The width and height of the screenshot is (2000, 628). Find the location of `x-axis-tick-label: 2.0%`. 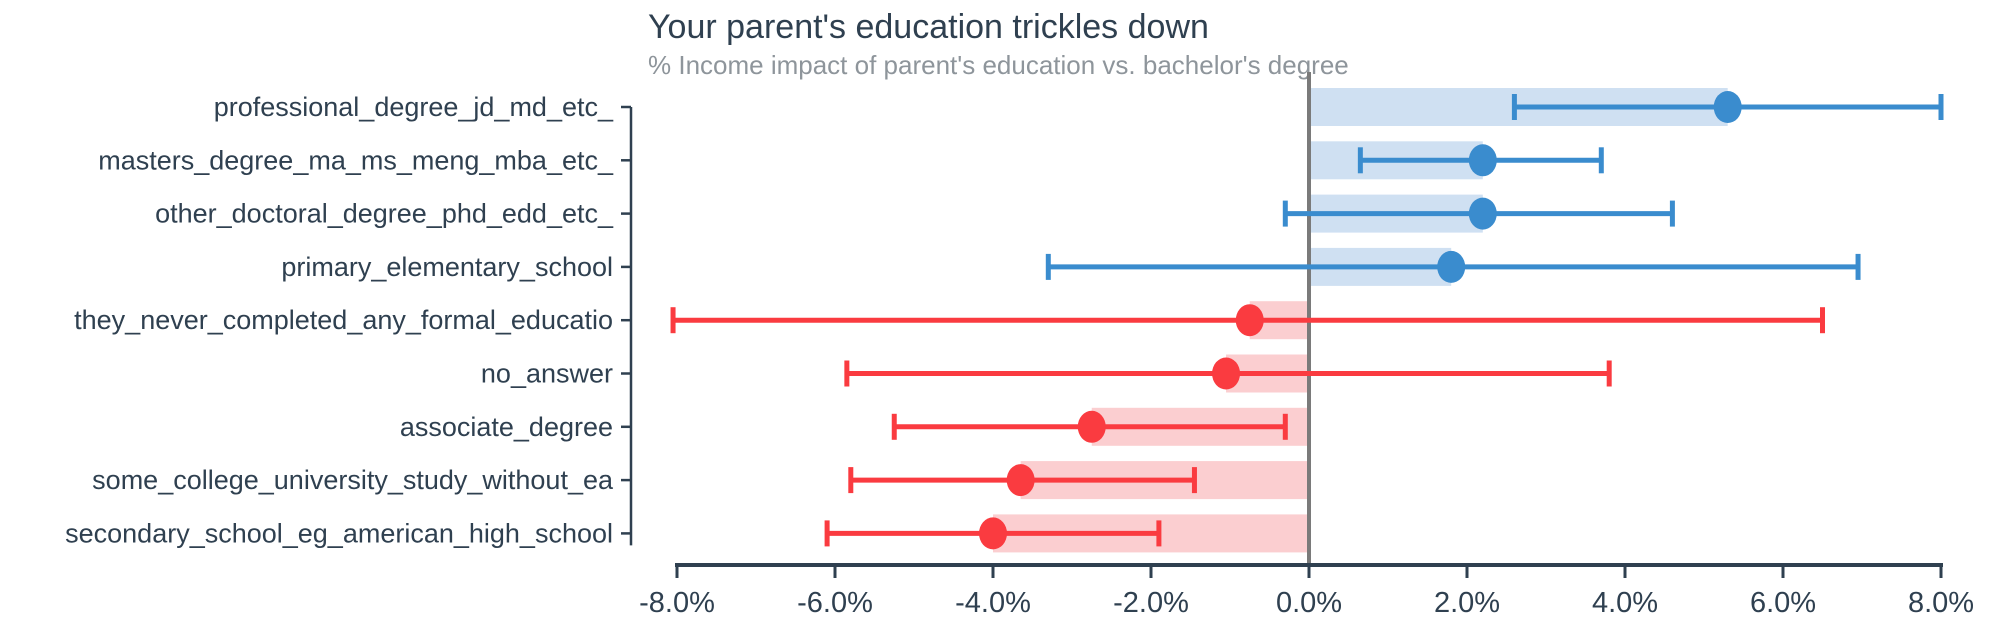

x-axis-tick-label: 2.0% is located at coordinates (1467, 603).